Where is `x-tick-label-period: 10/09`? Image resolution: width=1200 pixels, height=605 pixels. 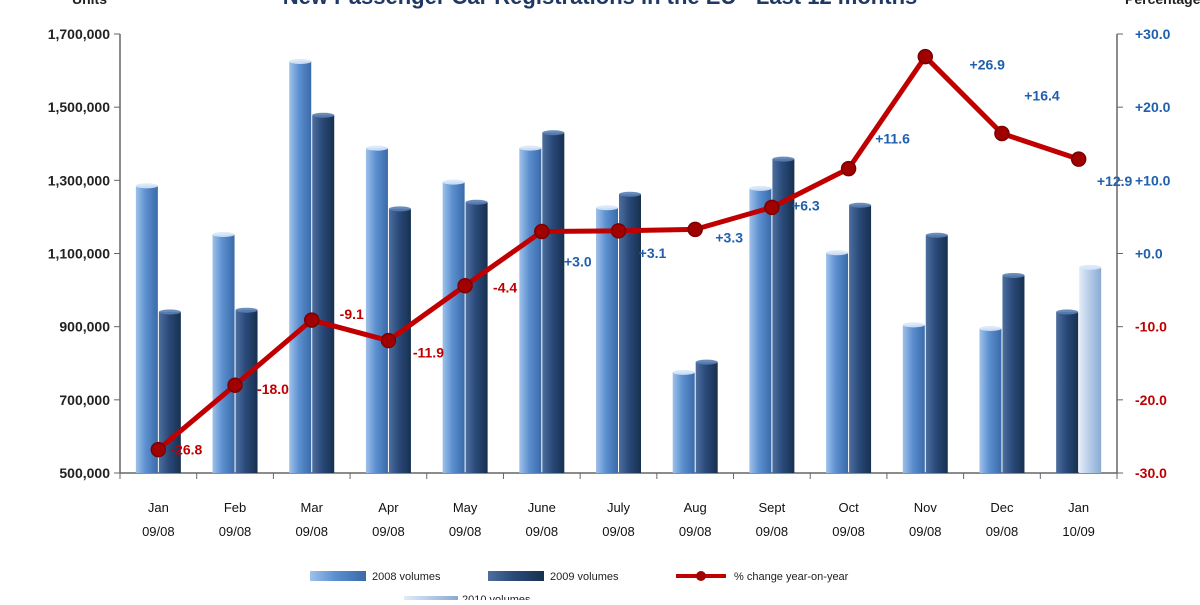
x-tick-label-period: 10/09 is located at coordinates (1078, 531).